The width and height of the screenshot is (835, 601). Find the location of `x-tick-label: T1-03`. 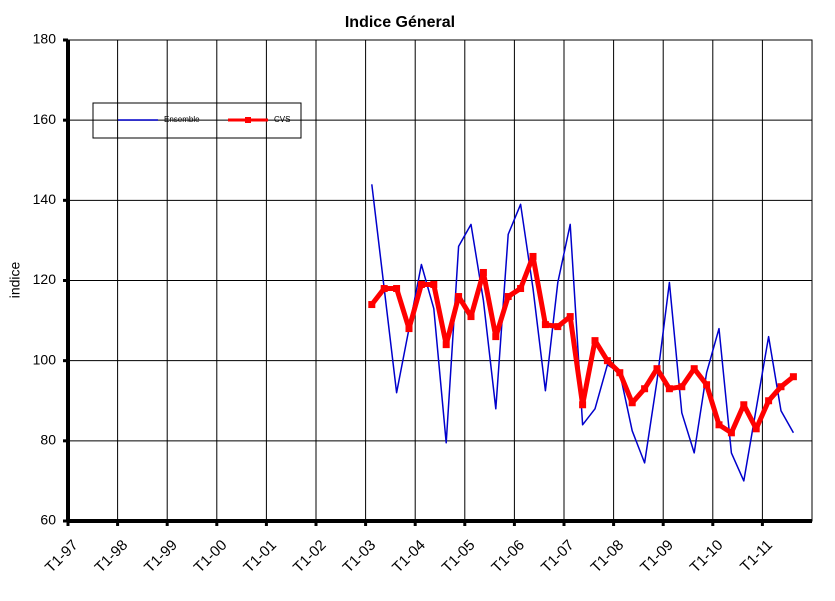

x-tick-label: T1-03 is located at coordinates (360, 557).